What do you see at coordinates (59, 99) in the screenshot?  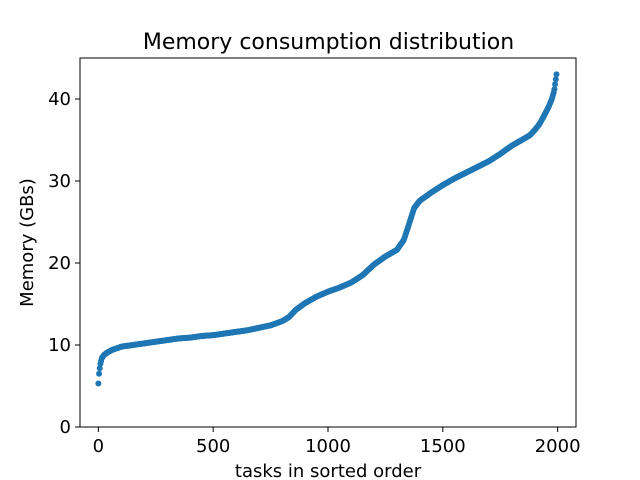 I see `y-tick-label: 40` at bounding box center [59, 99].